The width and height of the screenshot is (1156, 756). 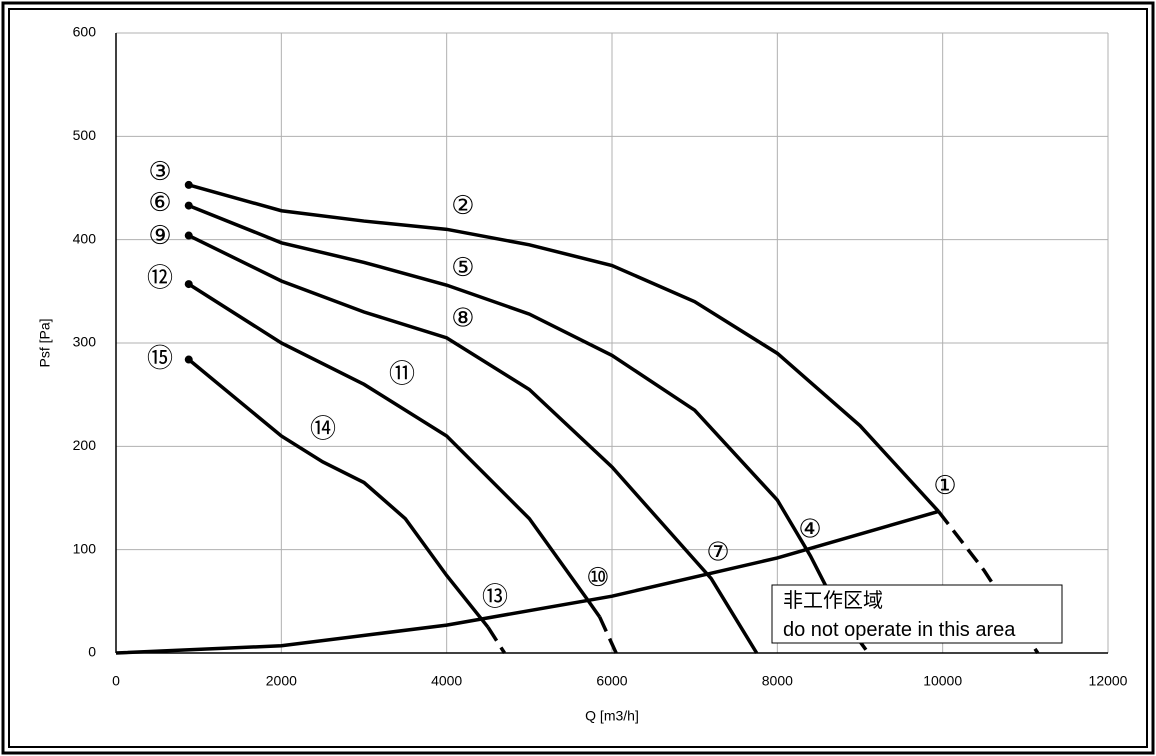 I want to click on curve-label: ⑪, so click(x=402, y=375).